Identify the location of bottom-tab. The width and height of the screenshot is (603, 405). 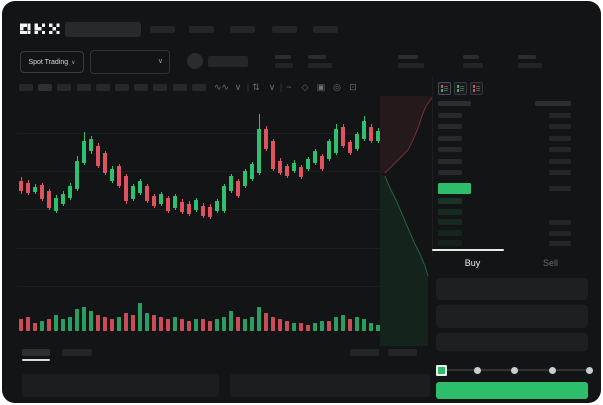
(77, 352).